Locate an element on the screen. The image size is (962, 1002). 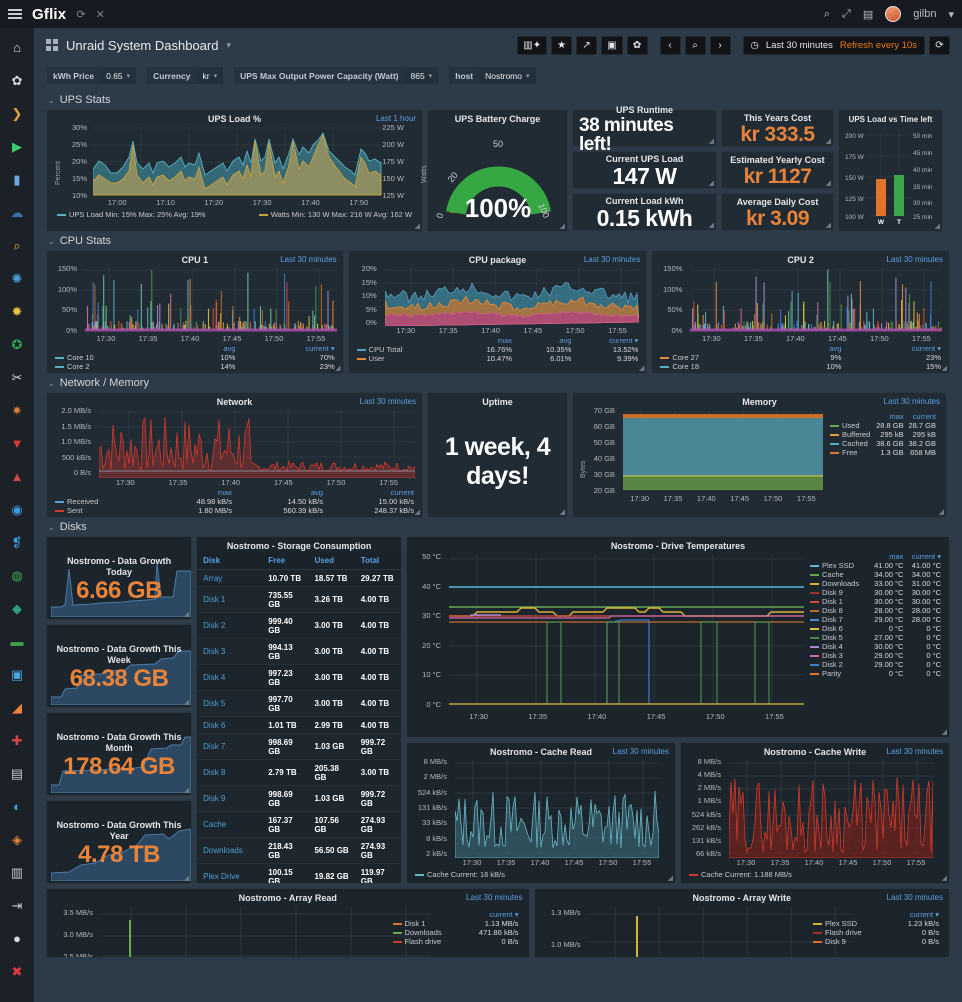
sidebar-item-help: ✖ is located at coordinates (17, 971).